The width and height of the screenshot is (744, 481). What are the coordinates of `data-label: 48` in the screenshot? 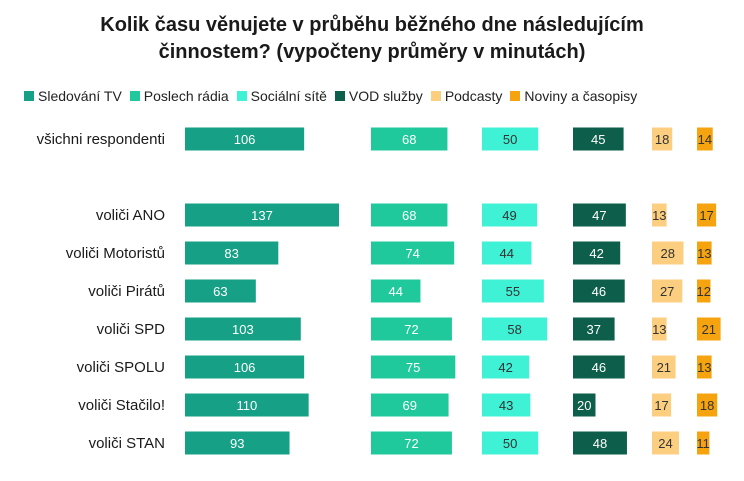 It's located at (600, 443).